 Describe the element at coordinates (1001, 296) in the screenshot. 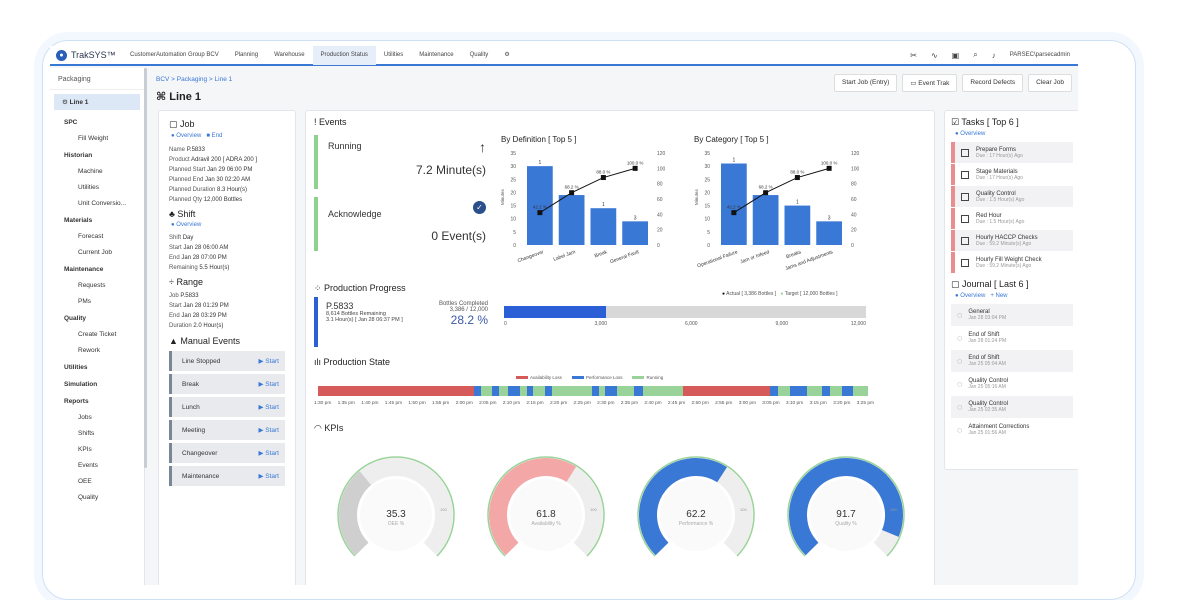

I see `journal-new-link: New` at that location.